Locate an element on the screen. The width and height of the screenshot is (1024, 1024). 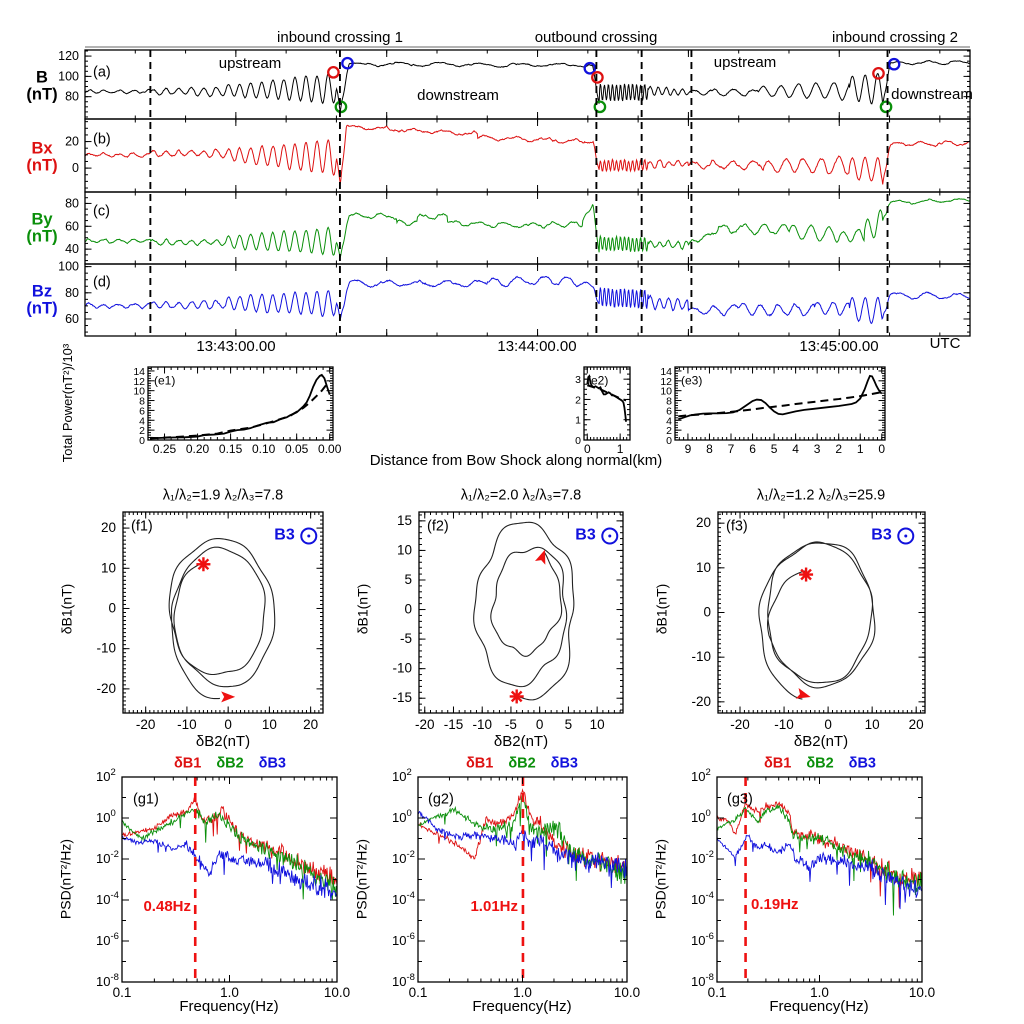
y-tick-label: 3 is located at coordinates (578, 380).